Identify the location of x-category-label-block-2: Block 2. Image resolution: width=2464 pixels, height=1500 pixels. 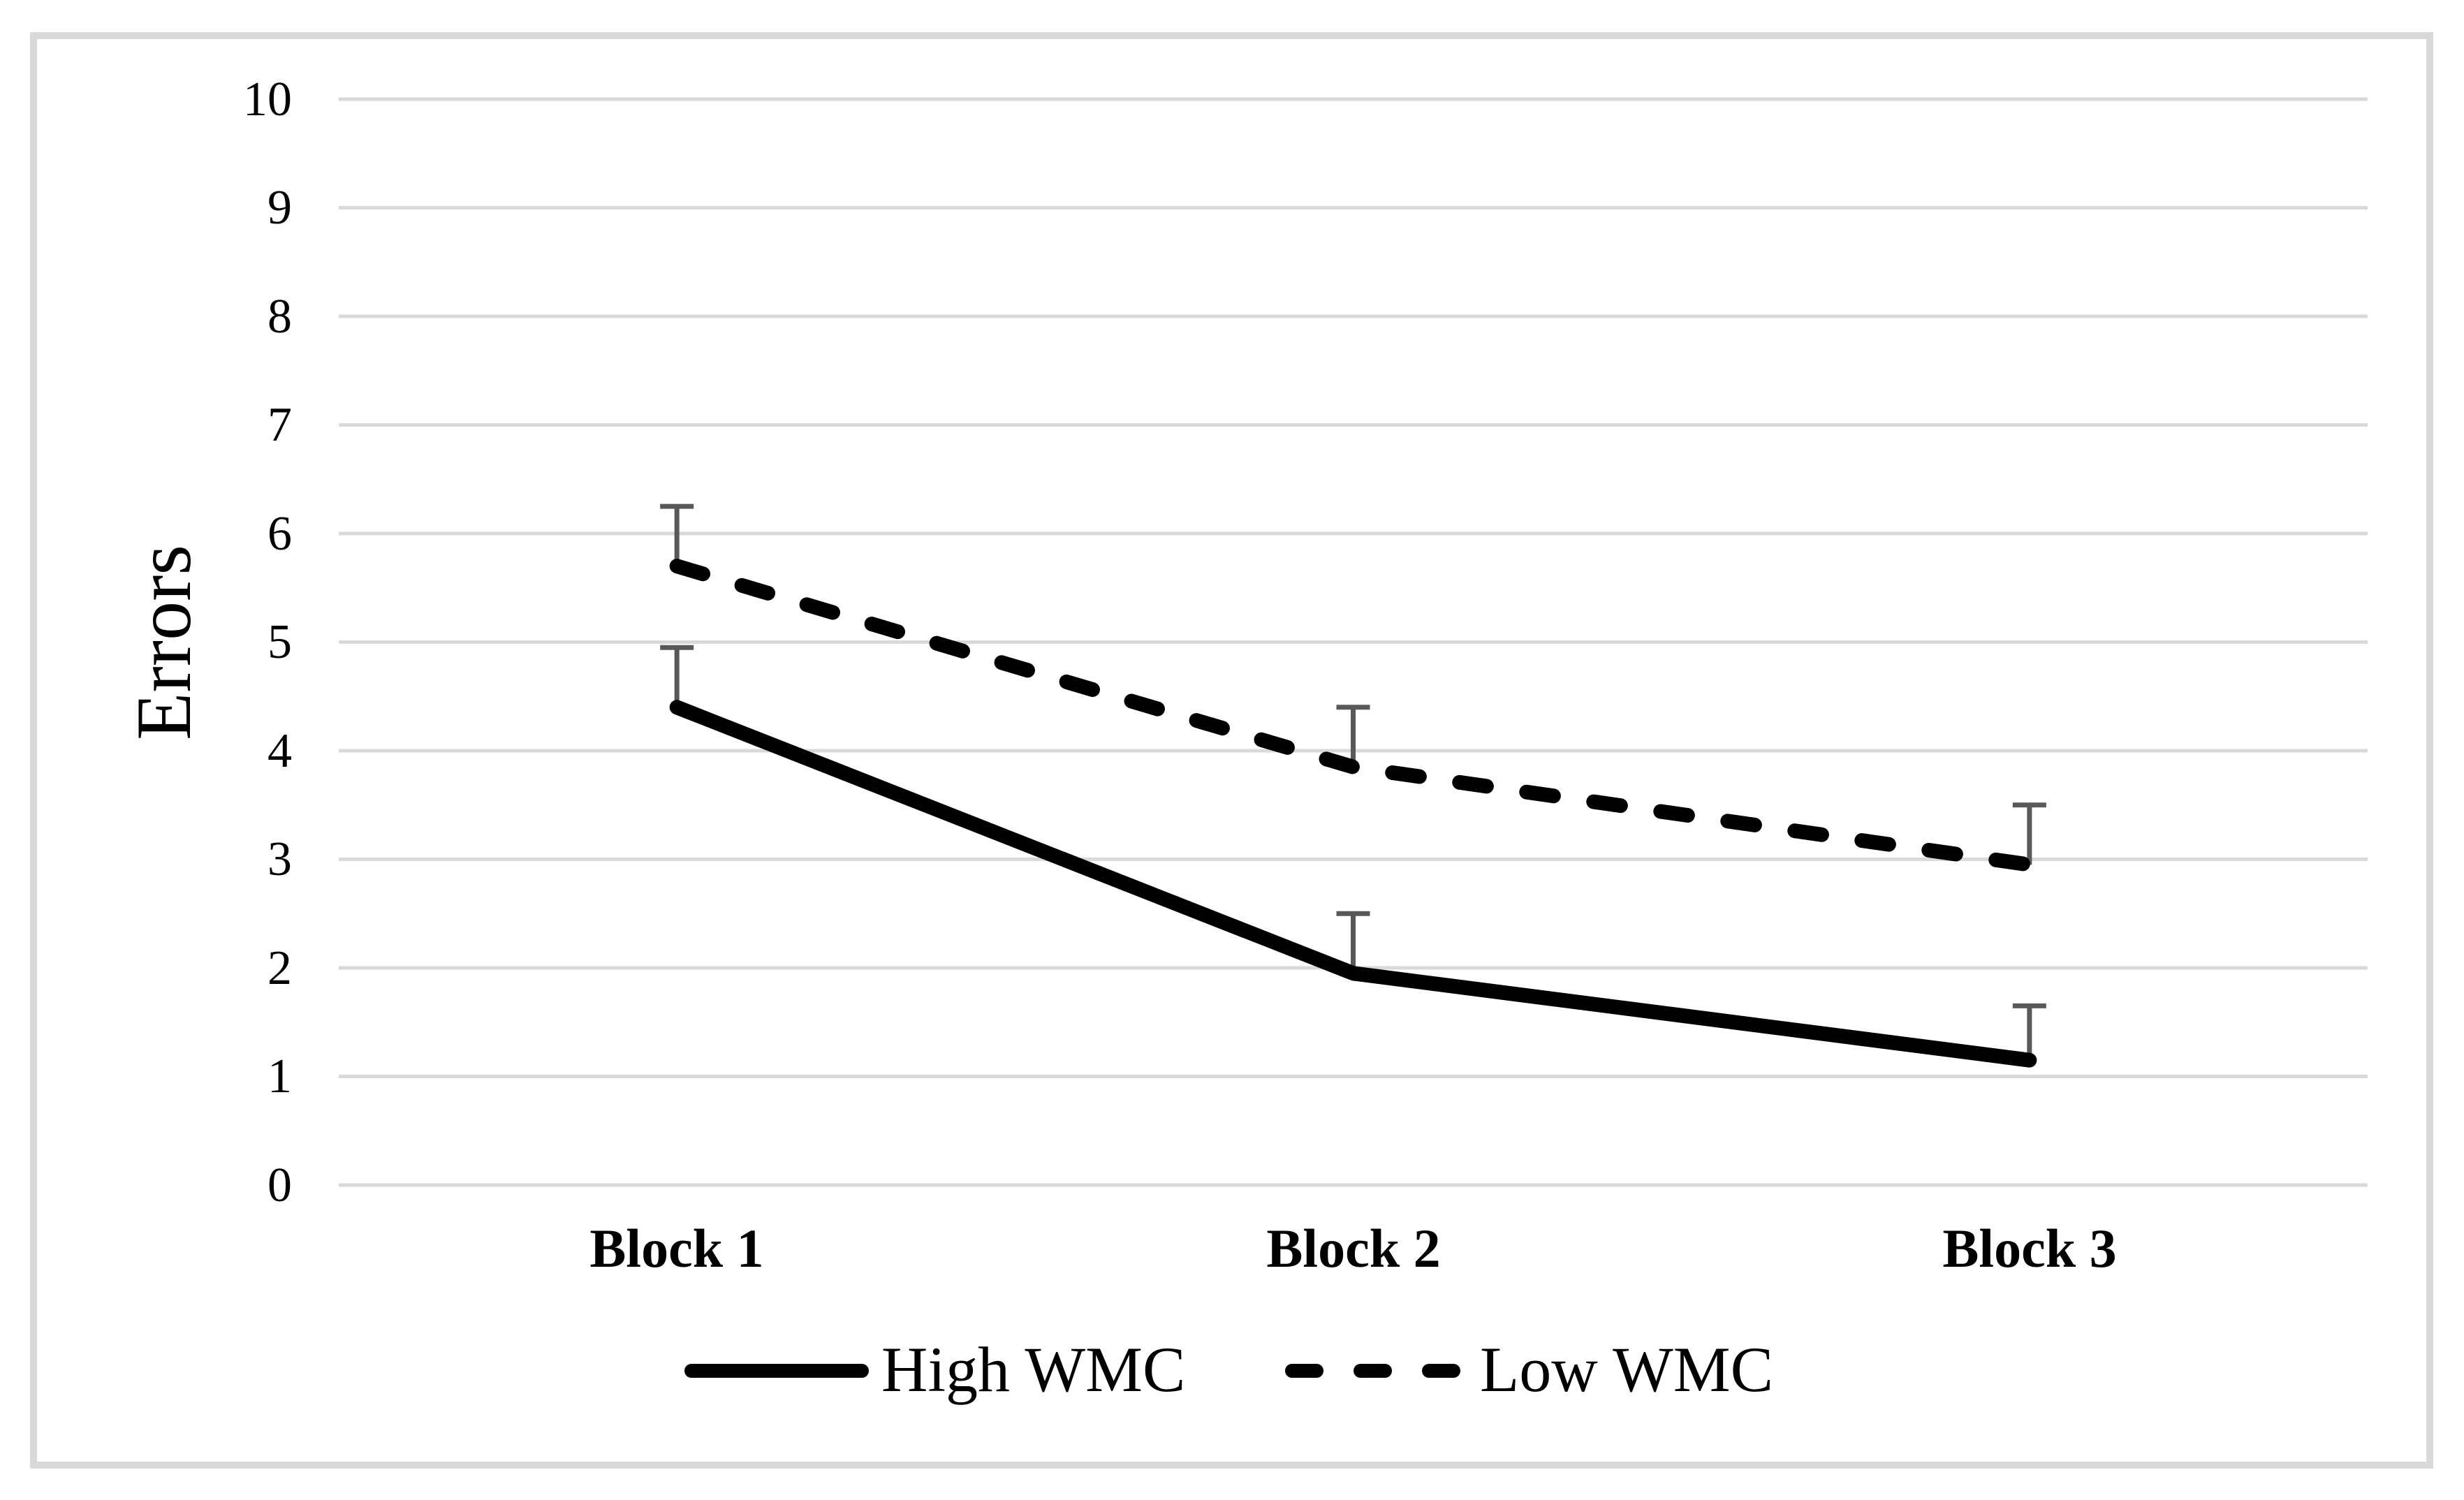
(1353, 1248).